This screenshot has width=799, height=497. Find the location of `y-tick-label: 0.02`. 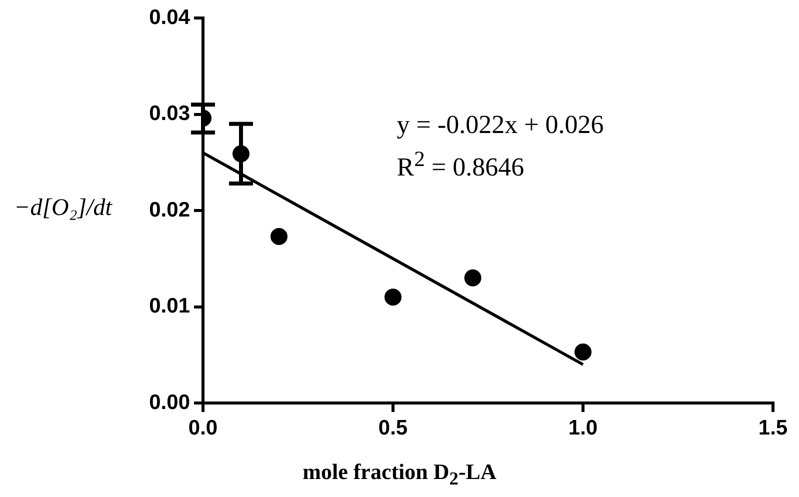

y-tick-label: 0.02 is located at coordinates (169, 210).